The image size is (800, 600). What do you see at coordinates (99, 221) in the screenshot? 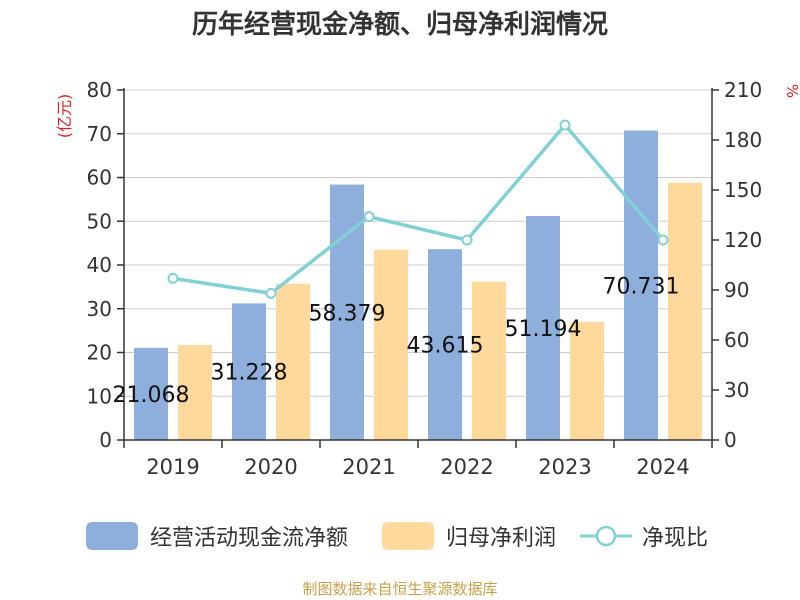
I see `y-left-tick-label: 50` at bounding box center [99, 221].